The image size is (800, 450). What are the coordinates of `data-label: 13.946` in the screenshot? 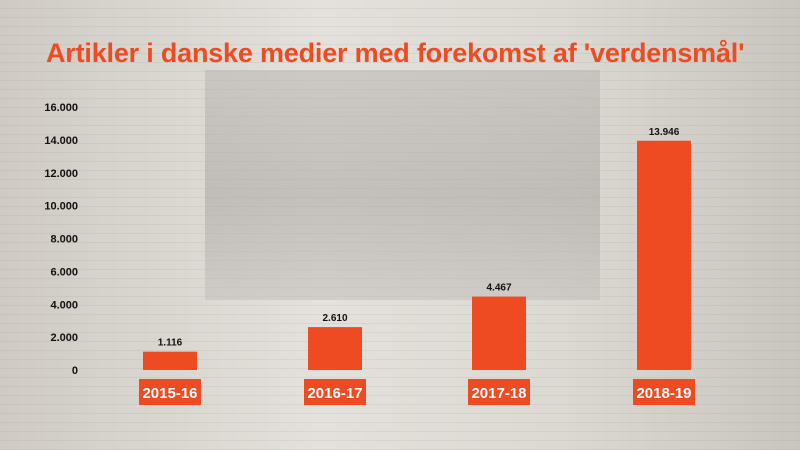 It's located at (664, 132).